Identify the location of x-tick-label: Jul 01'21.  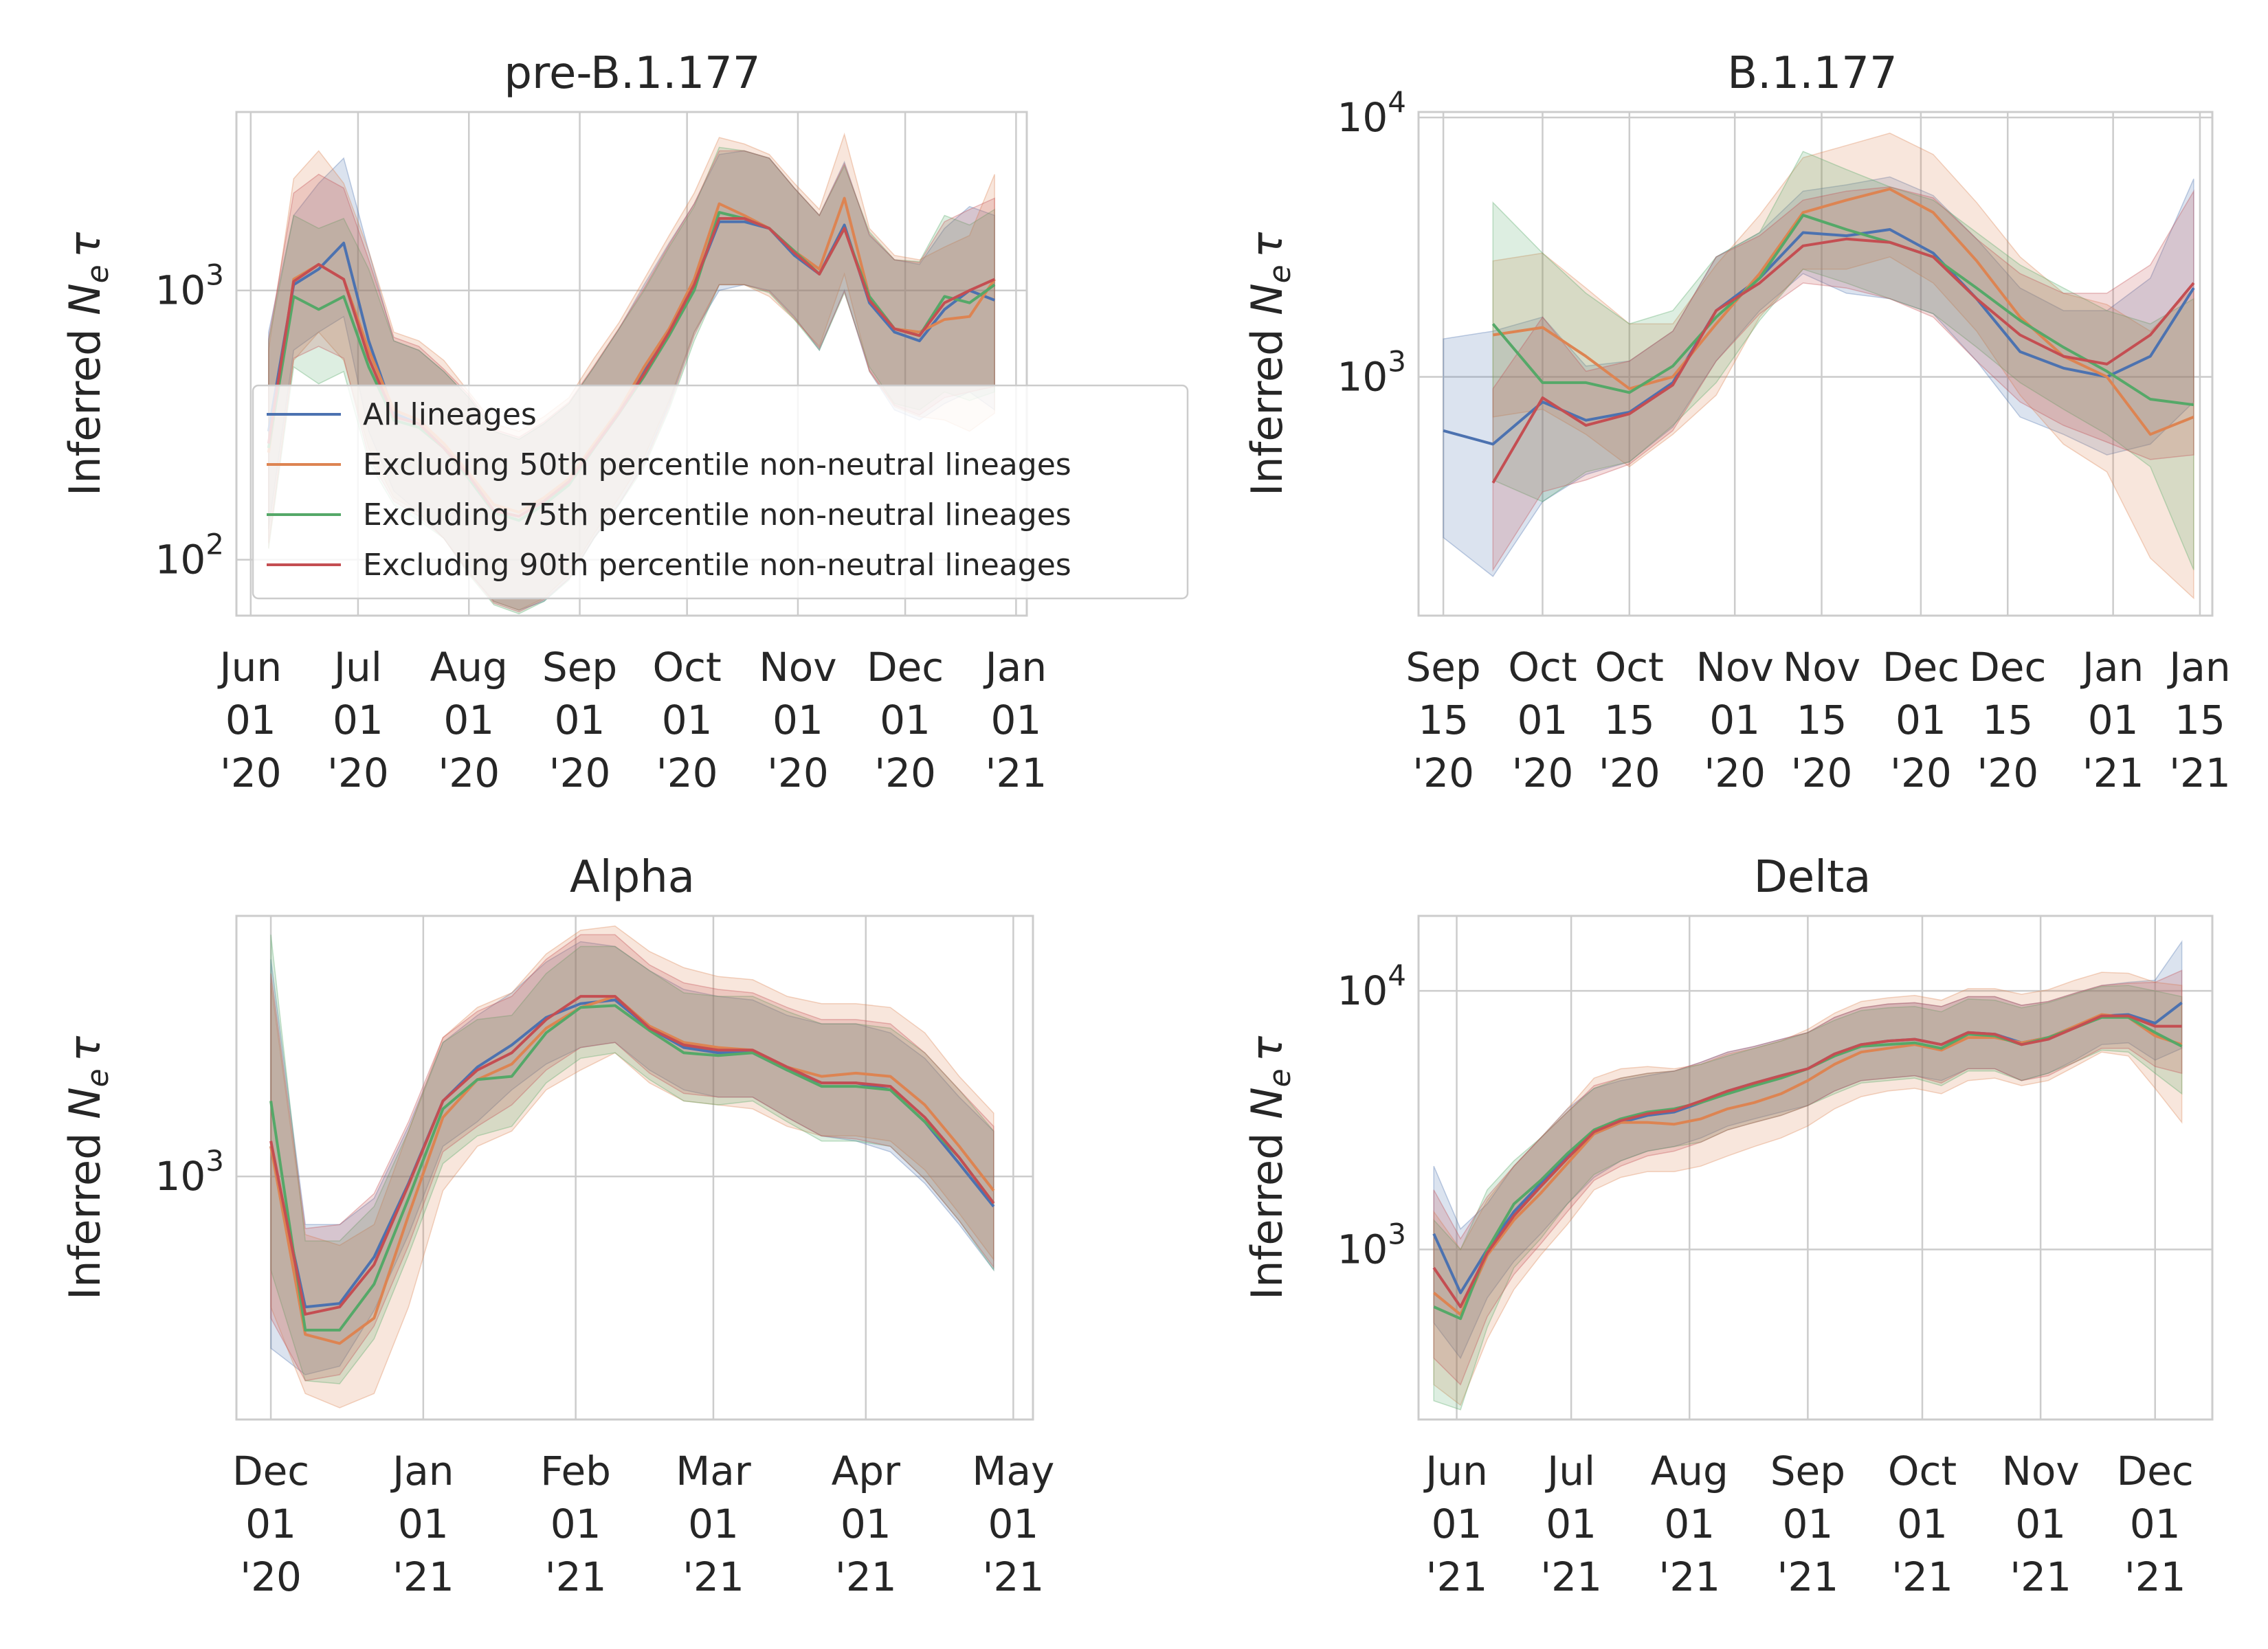
(1571, 1524).